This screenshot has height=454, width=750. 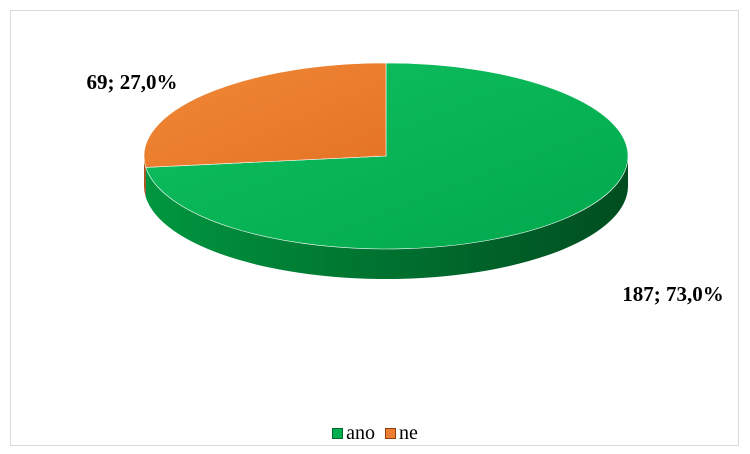 I want to click on legend-swatch-ano, so click(x=338, y=433).